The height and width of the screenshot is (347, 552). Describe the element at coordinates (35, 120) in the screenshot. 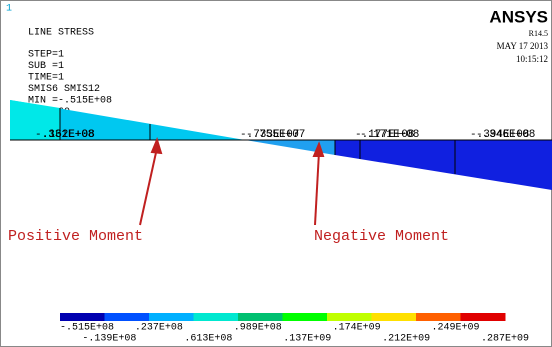

I see `positive-moment-peak` at that location.